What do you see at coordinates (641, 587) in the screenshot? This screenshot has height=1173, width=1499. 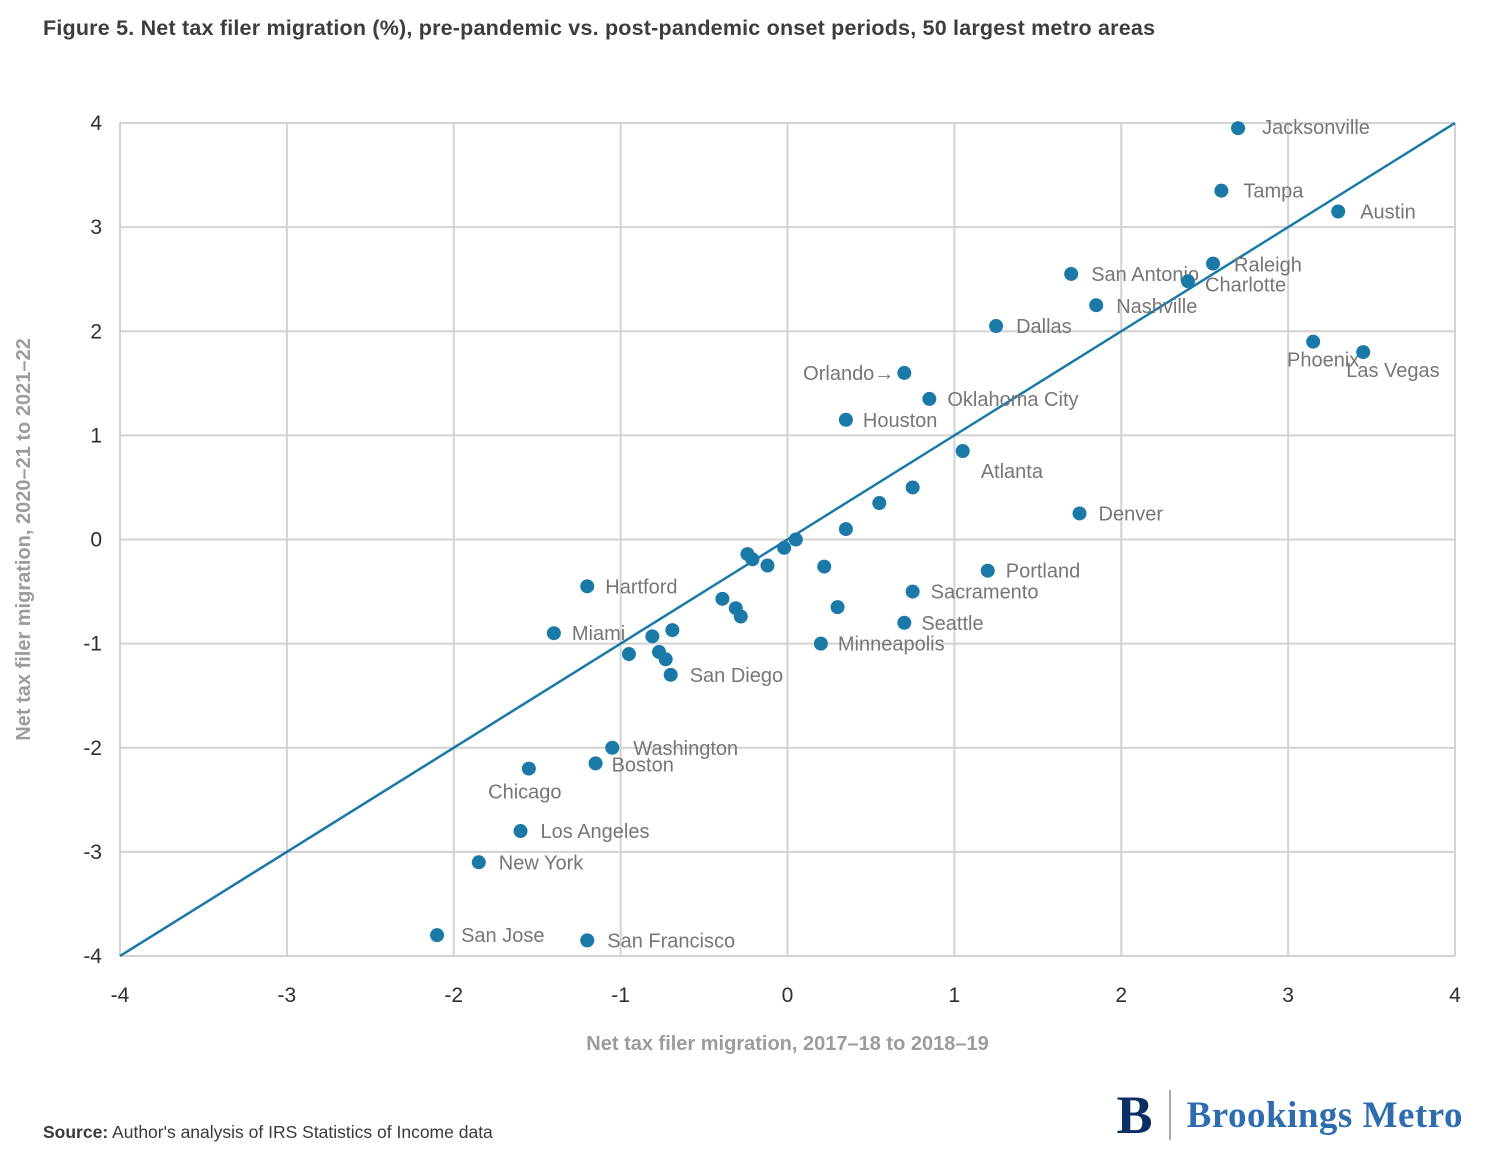 I see `point-label: Hartford` at bounding box center [641, 587].